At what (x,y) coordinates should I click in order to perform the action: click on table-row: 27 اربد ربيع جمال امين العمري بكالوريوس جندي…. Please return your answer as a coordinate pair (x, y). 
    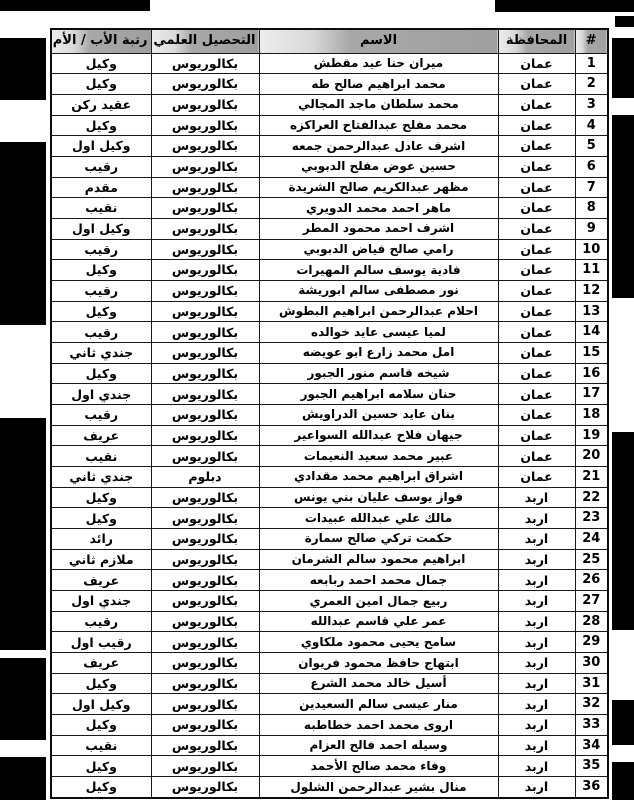
    Looking at the image, I should click on (329, 600).